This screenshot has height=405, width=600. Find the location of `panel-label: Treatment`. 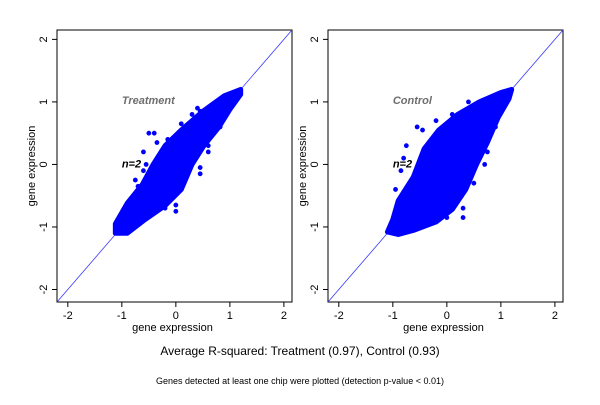

panel-label: Treatment is located at coordinates (149, 101).